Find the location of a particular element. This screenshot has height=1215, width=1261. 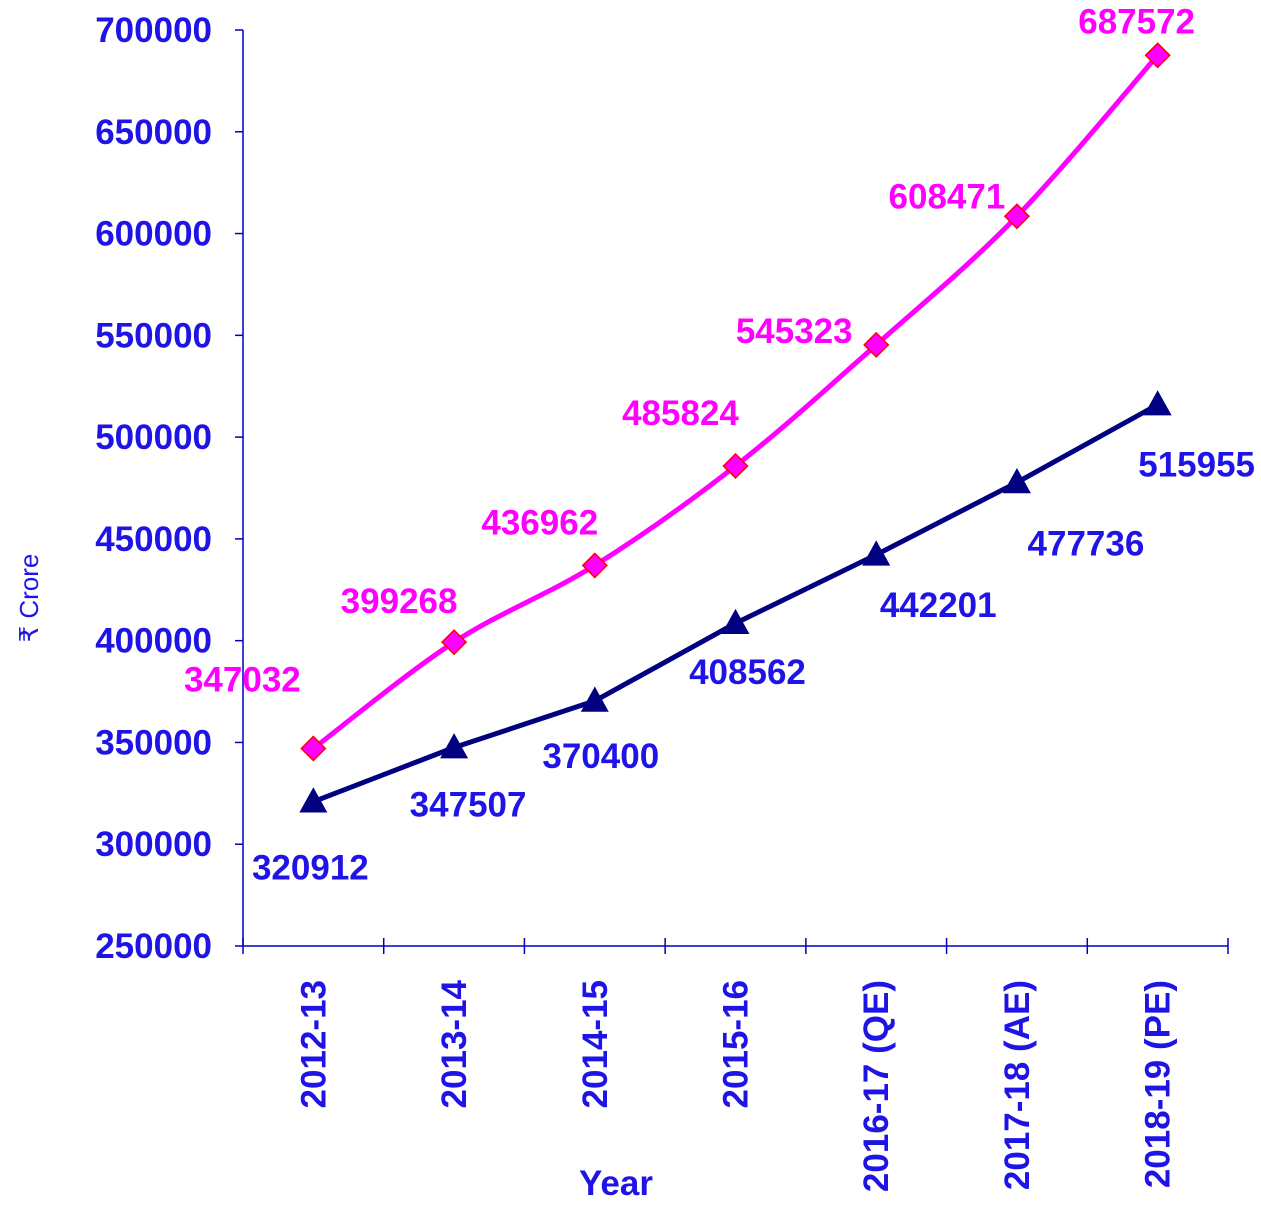

y-tick-label: 650000 is located at coordinates (153, 132).